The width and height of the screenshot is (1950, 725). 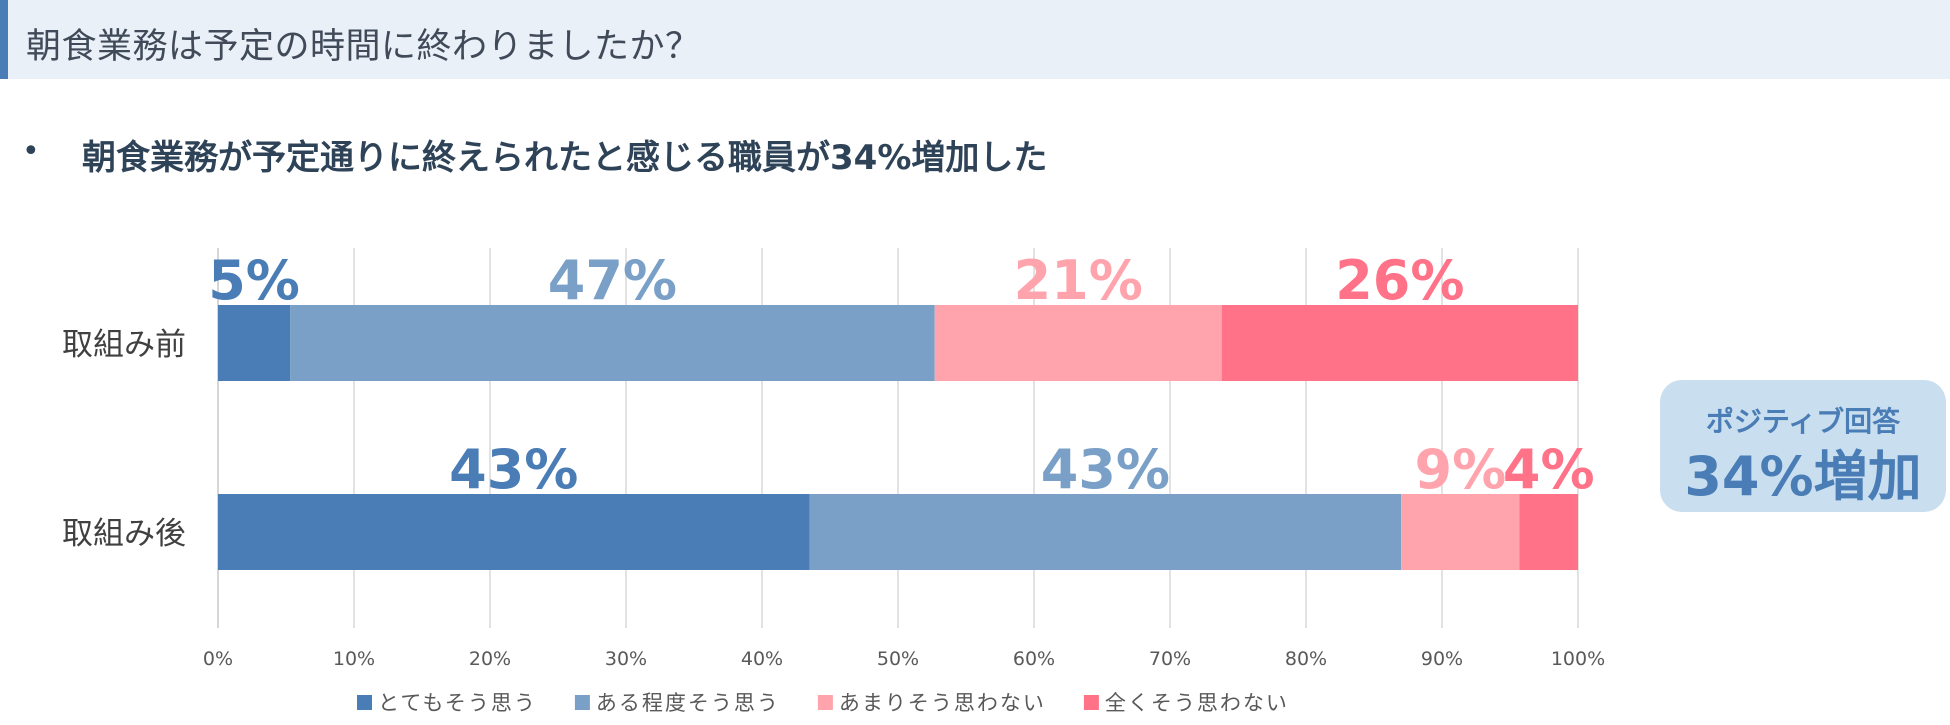 I want to click on legend-label: ある程度そう思う, so click(x=688, y=703).